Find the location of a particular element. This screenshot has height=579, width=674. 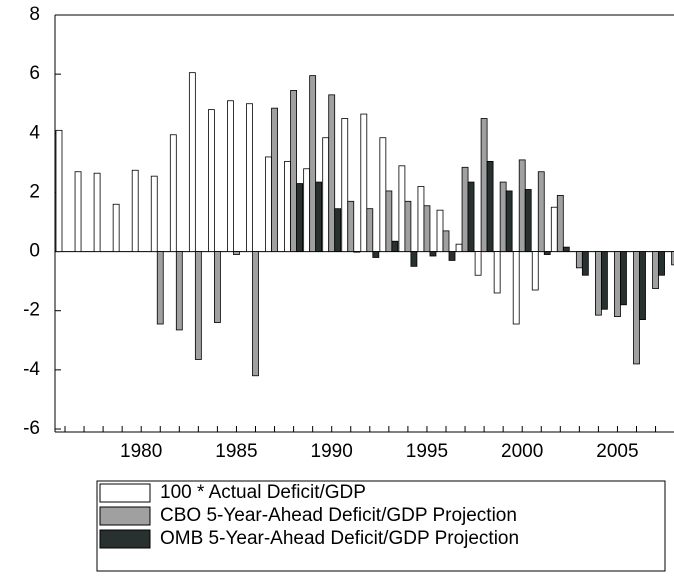

legend-label: OMB 5-Year-Ahead Deficit/GDP Projection is located at coordinates (339, 538).